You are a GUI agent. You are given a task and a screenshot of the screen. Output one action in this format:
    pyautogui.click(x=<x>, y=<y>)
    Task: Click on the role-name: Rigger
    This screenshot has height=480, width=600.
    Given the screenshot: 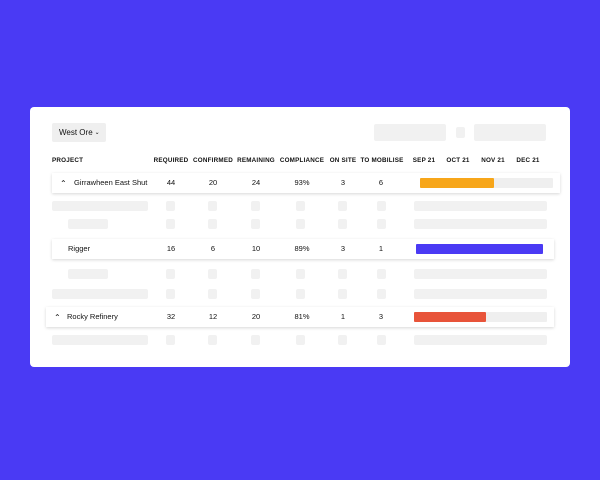 What is the action you would take?
    pyautogui.click(x=79, y=248)
    